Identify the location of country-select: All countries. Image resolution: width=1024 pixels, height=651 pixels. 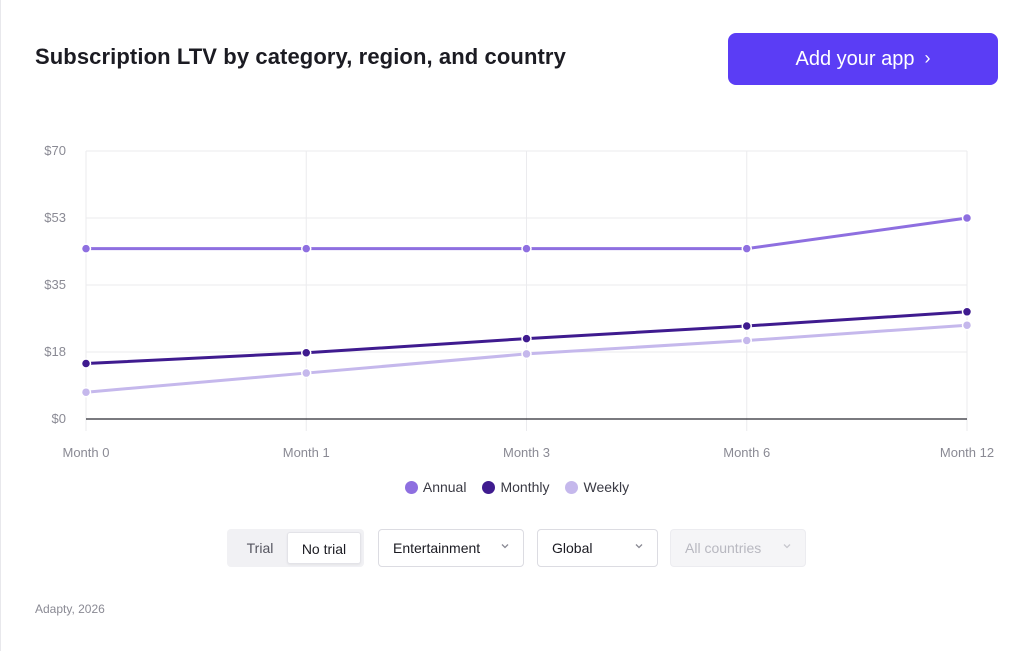
(738, 548).